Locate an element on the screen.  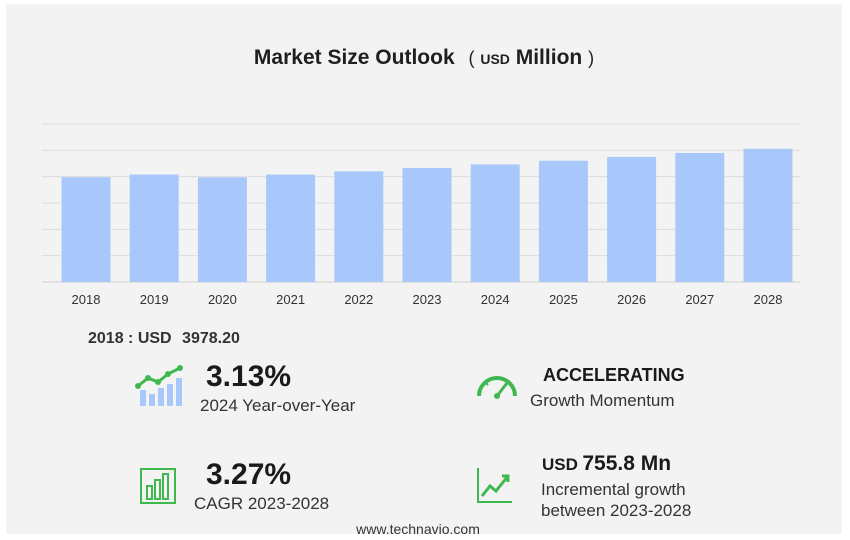
title-unit-small: USD is located at coordinates (495, 59).